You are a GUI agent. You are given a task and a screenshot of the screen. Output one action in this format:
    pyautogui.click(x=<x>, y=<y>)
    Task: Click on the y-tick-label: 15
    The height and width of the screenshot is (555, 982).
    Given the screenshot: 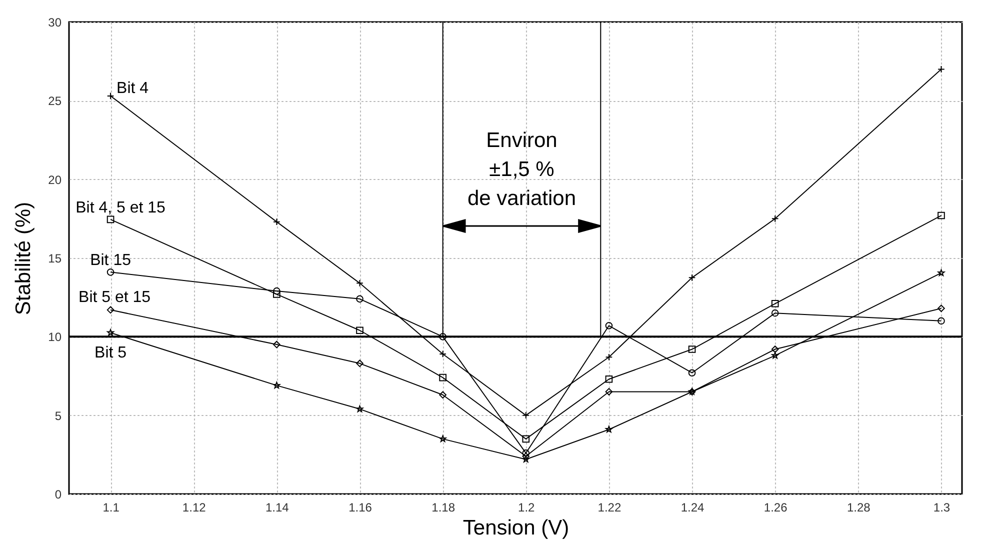 What is the action you would take?
    pyautogui.click(x=55, y=259)
    